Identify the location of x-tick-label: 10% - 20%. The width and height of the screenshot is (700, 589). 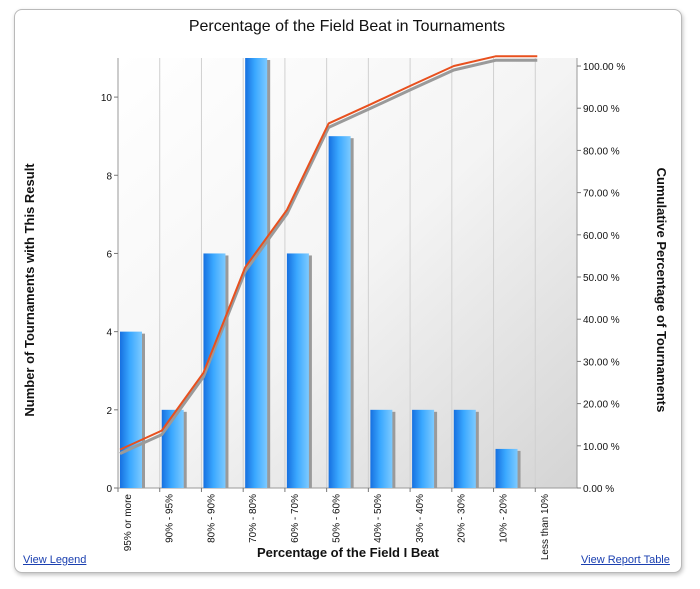
(503, 518).